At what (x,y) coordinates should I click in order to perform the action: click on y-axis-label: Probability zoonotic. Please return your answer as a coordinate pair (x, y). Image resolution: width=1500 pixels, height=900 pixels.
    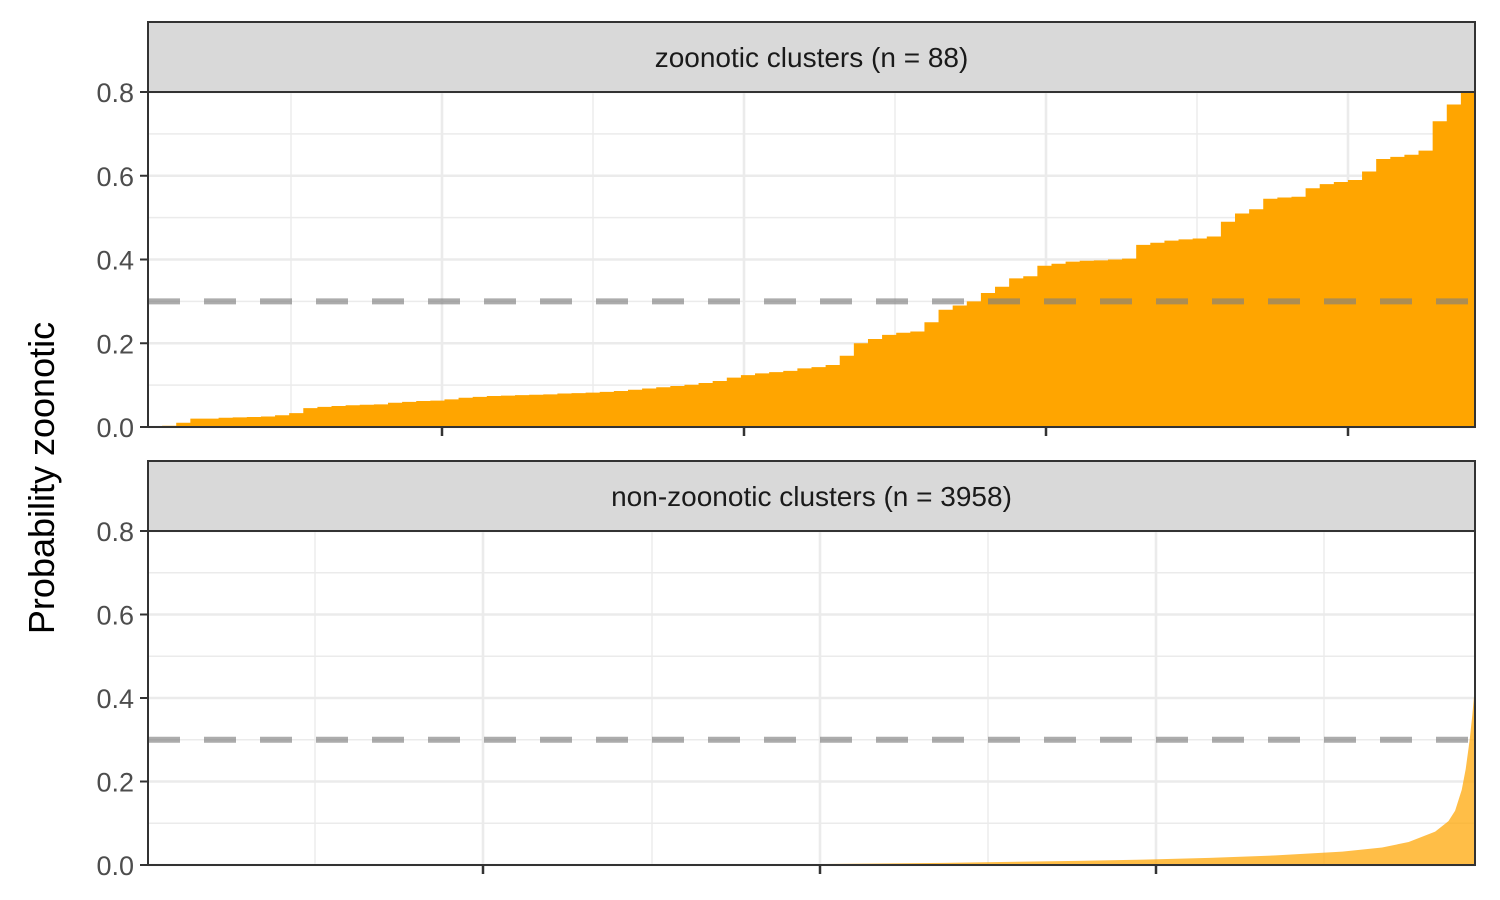
    Looking at the image, I should click on (41, 478).